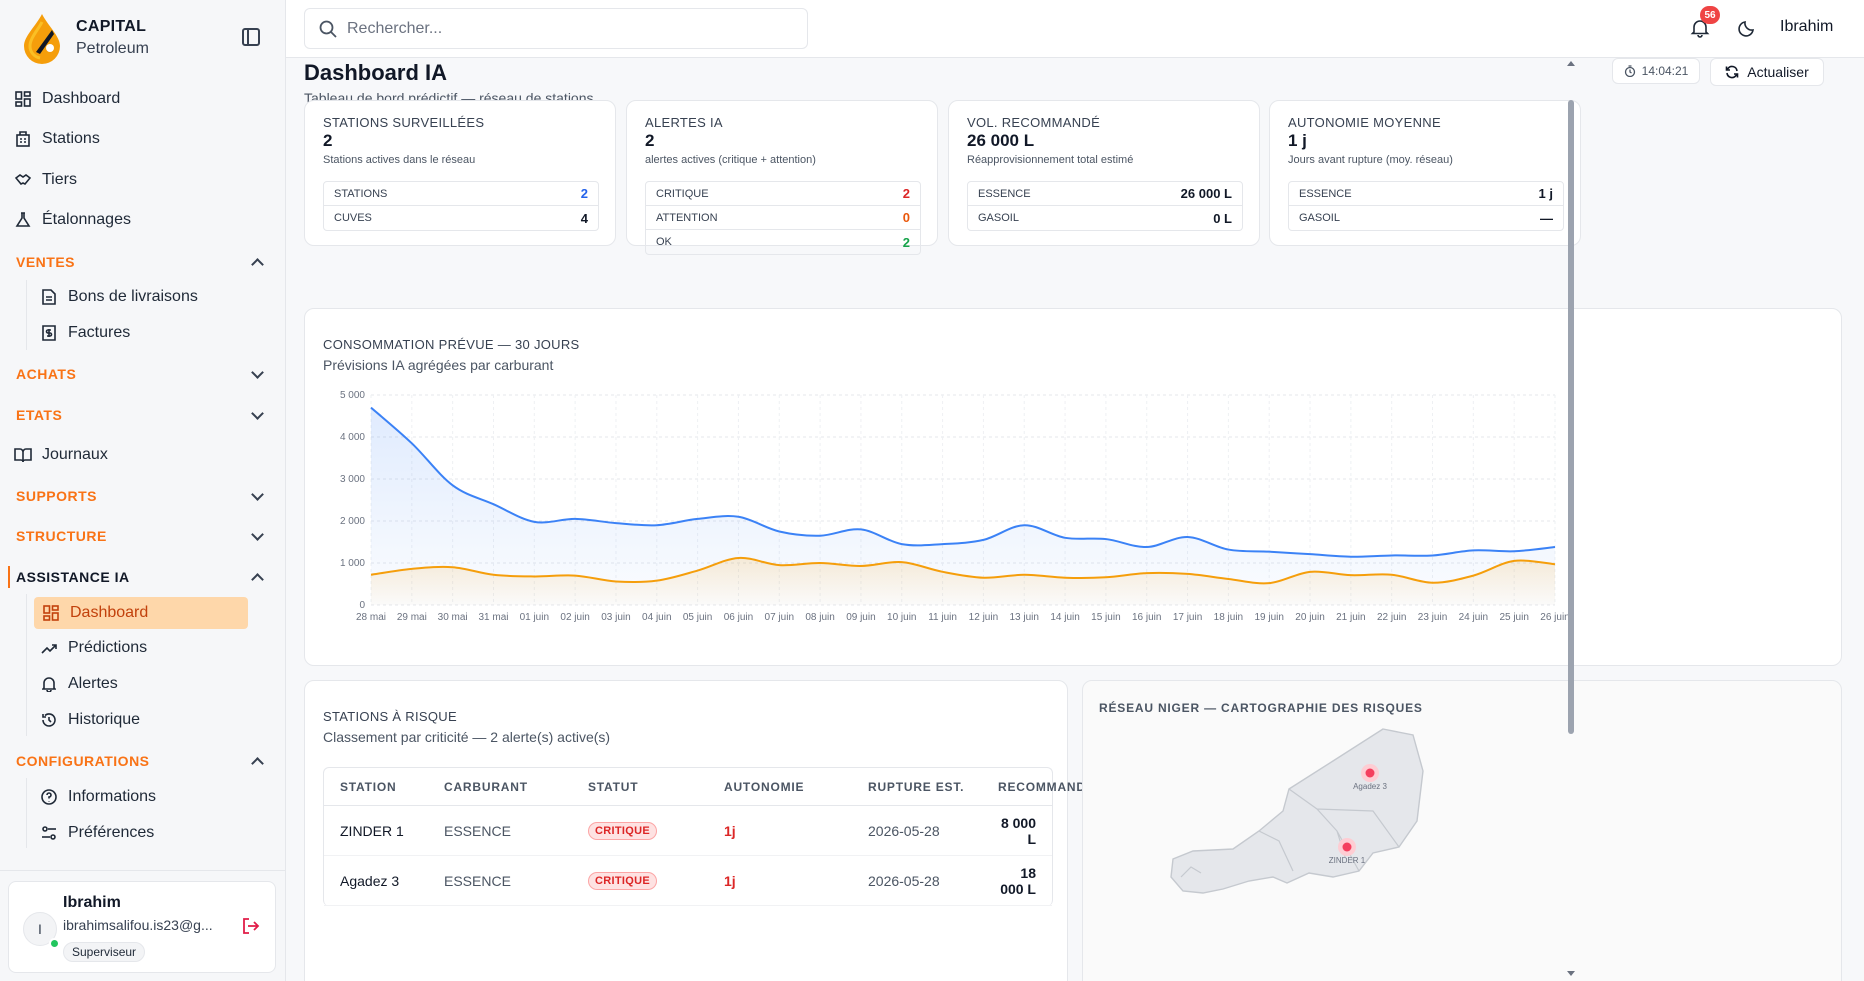  Describe the element at coordinates (112, 48) in the screenshot. I see `brand-subname: Petroleum` at that location.